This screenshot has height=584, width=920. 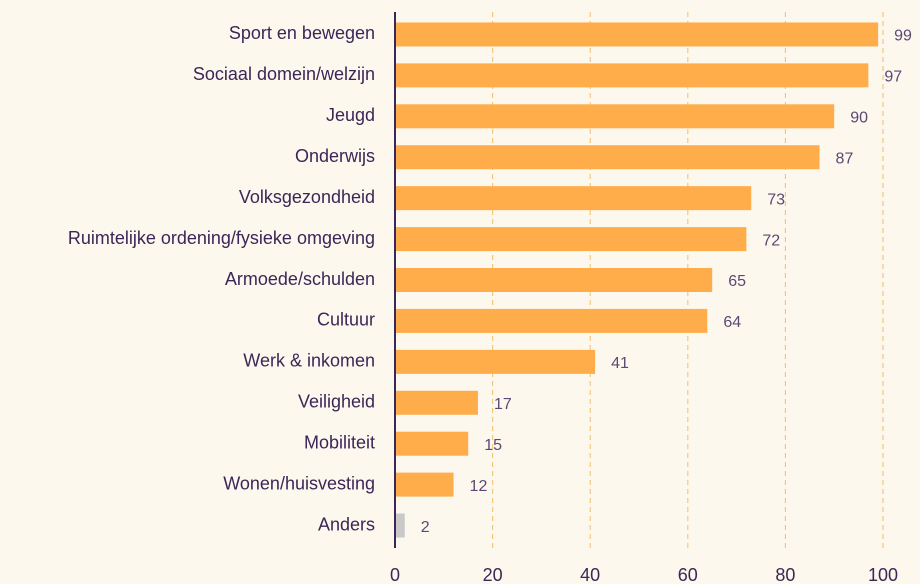 What do you see at coordinates (346, 320) in the screenshot?
I see `y-tick-label: Cultuur` at bounding box center [346, 320].